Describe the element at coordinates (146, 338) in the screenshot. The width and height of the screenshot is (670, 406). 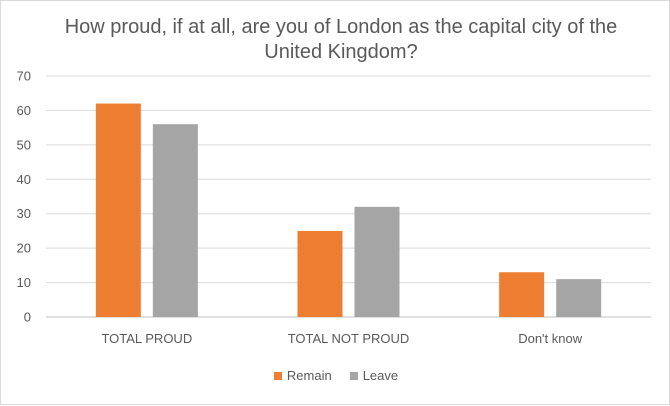
I see `x-category-label: TOTAL PROUD` at that location.